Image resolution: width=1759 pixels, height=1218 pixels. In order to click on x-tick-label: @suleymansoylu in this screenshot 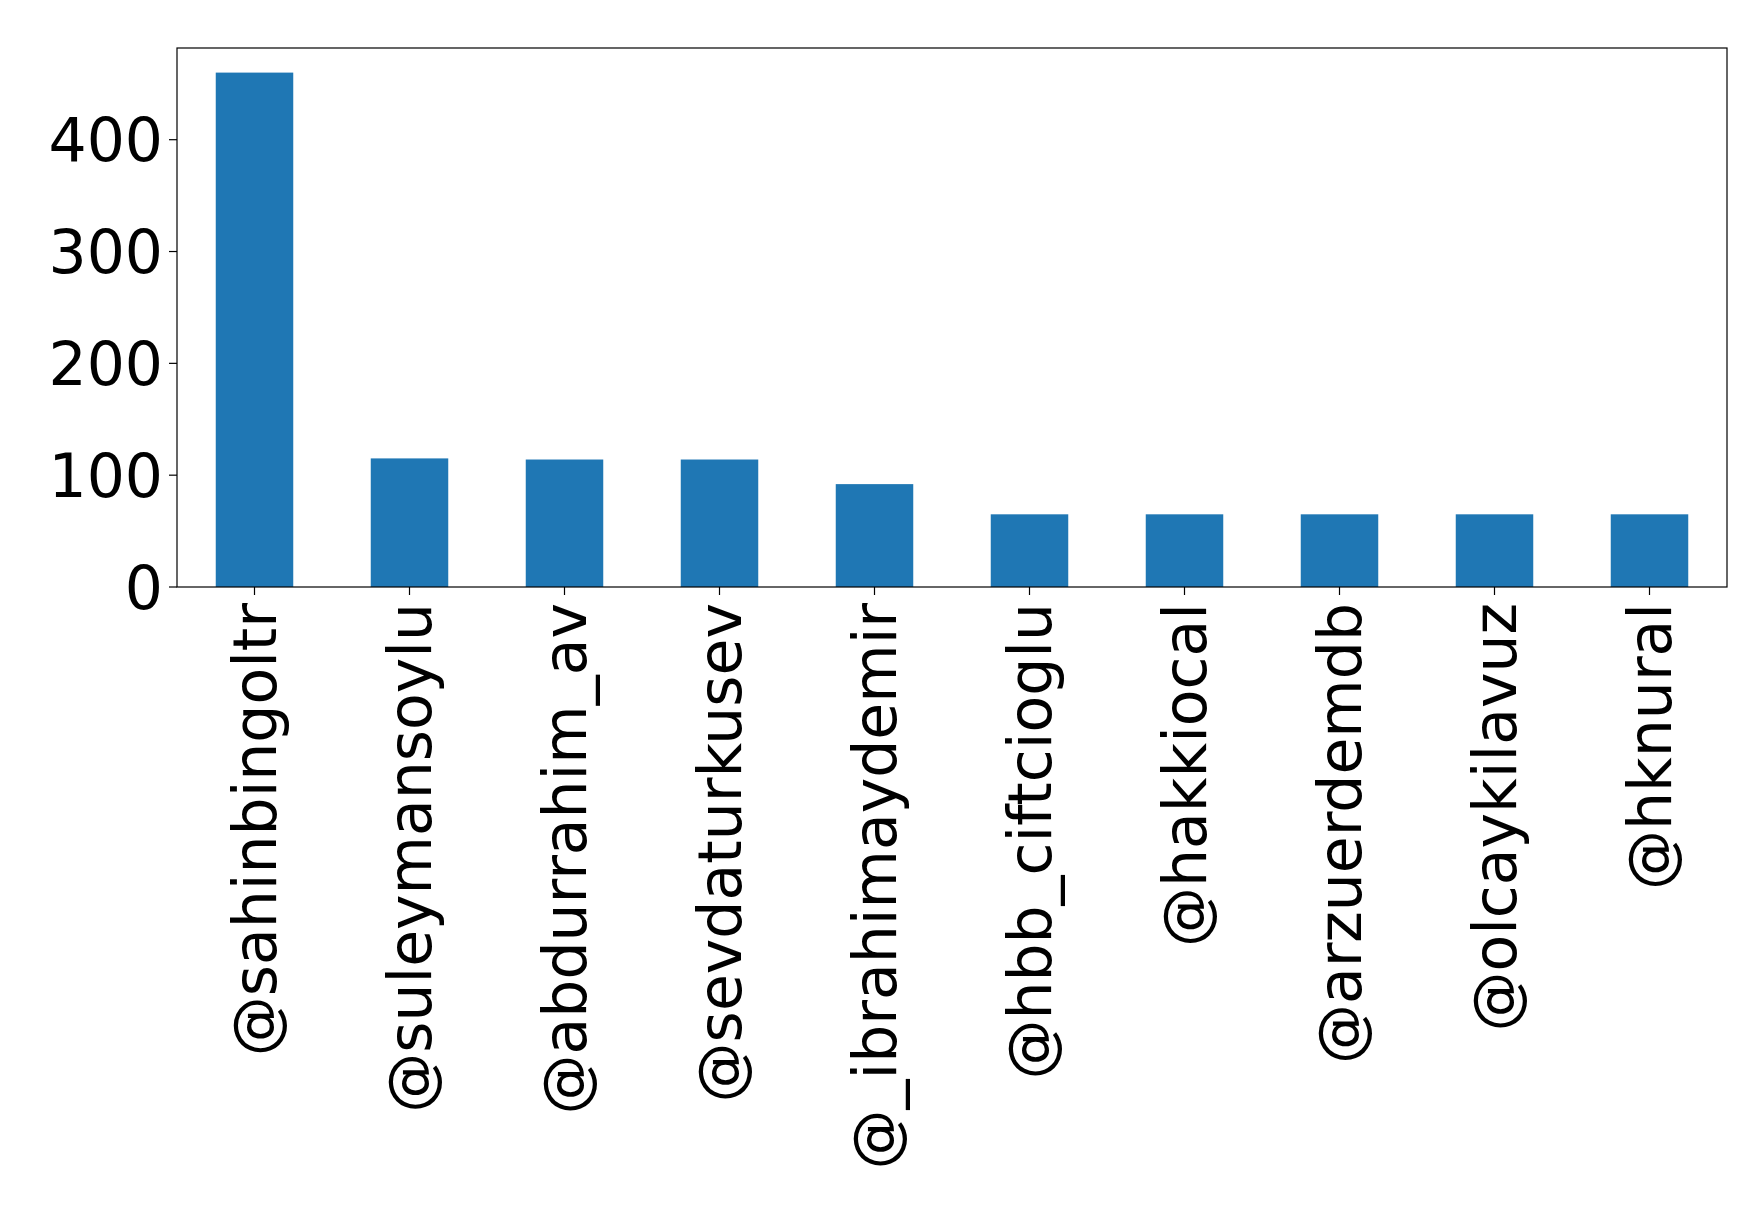, I will do `click(410, 858)`.